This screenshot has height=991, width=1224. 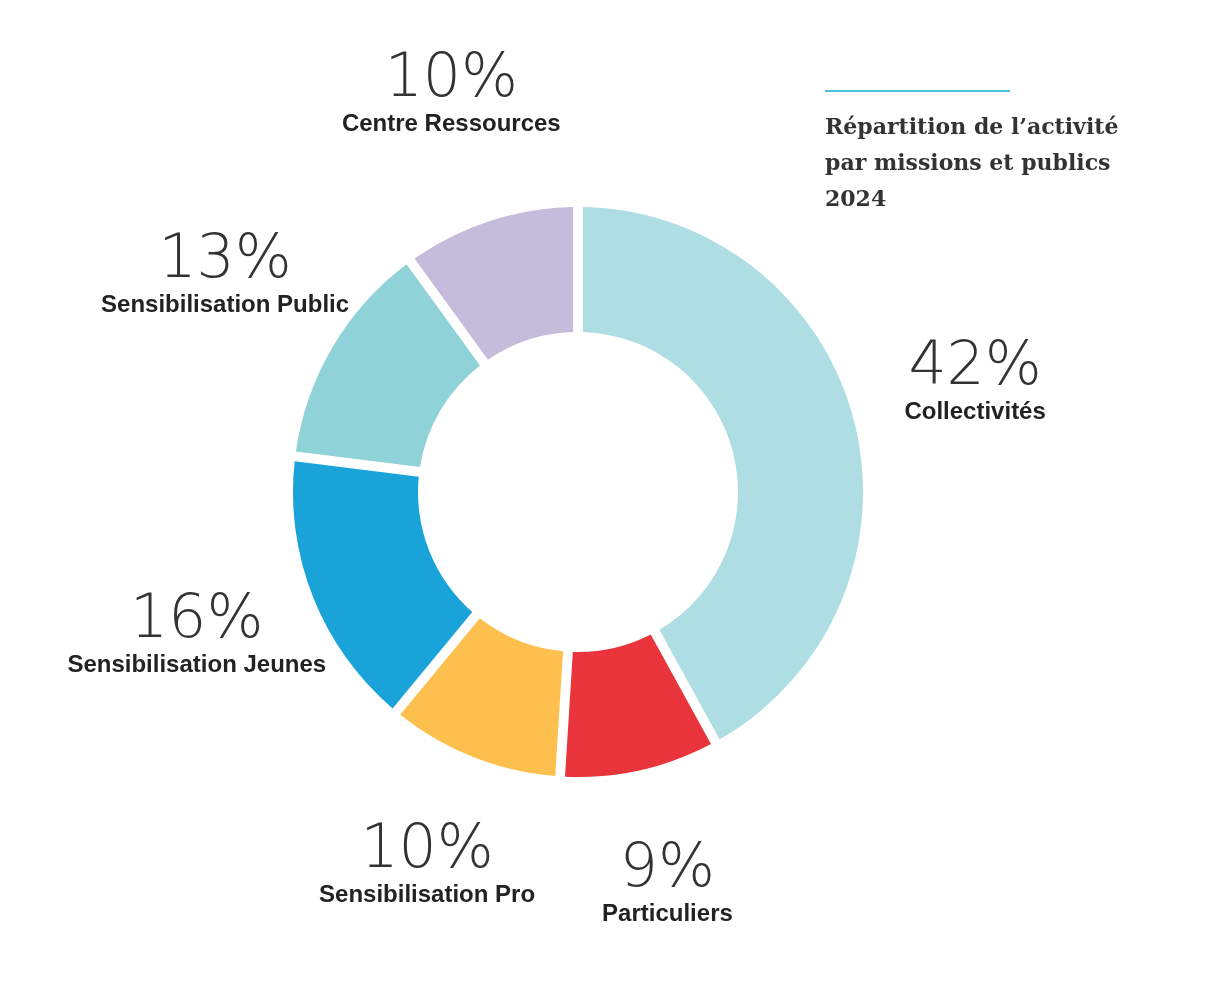 I want to click on slice-label: Collectivités, so click(x=975, y=411).